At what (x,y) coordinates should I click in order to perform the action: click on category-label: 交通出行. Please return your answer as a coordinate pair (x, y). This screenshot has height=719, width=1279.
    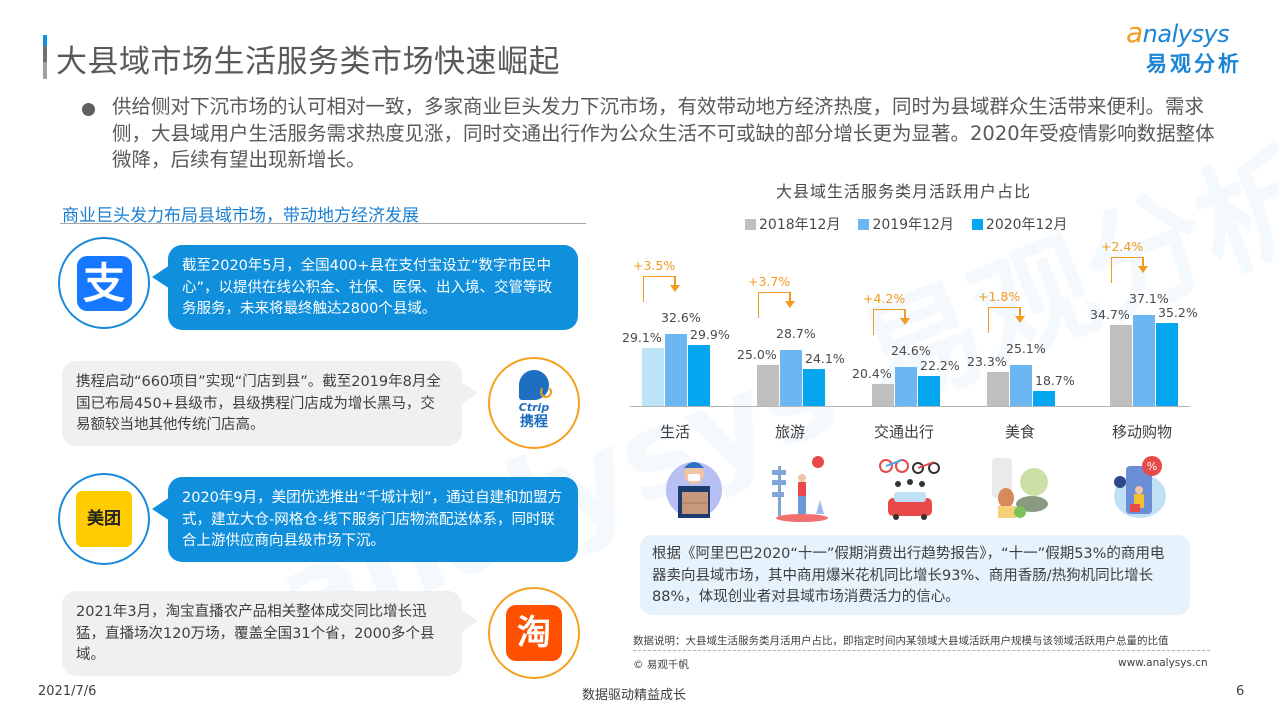
    Looking at the image, I should click on (904, 432).